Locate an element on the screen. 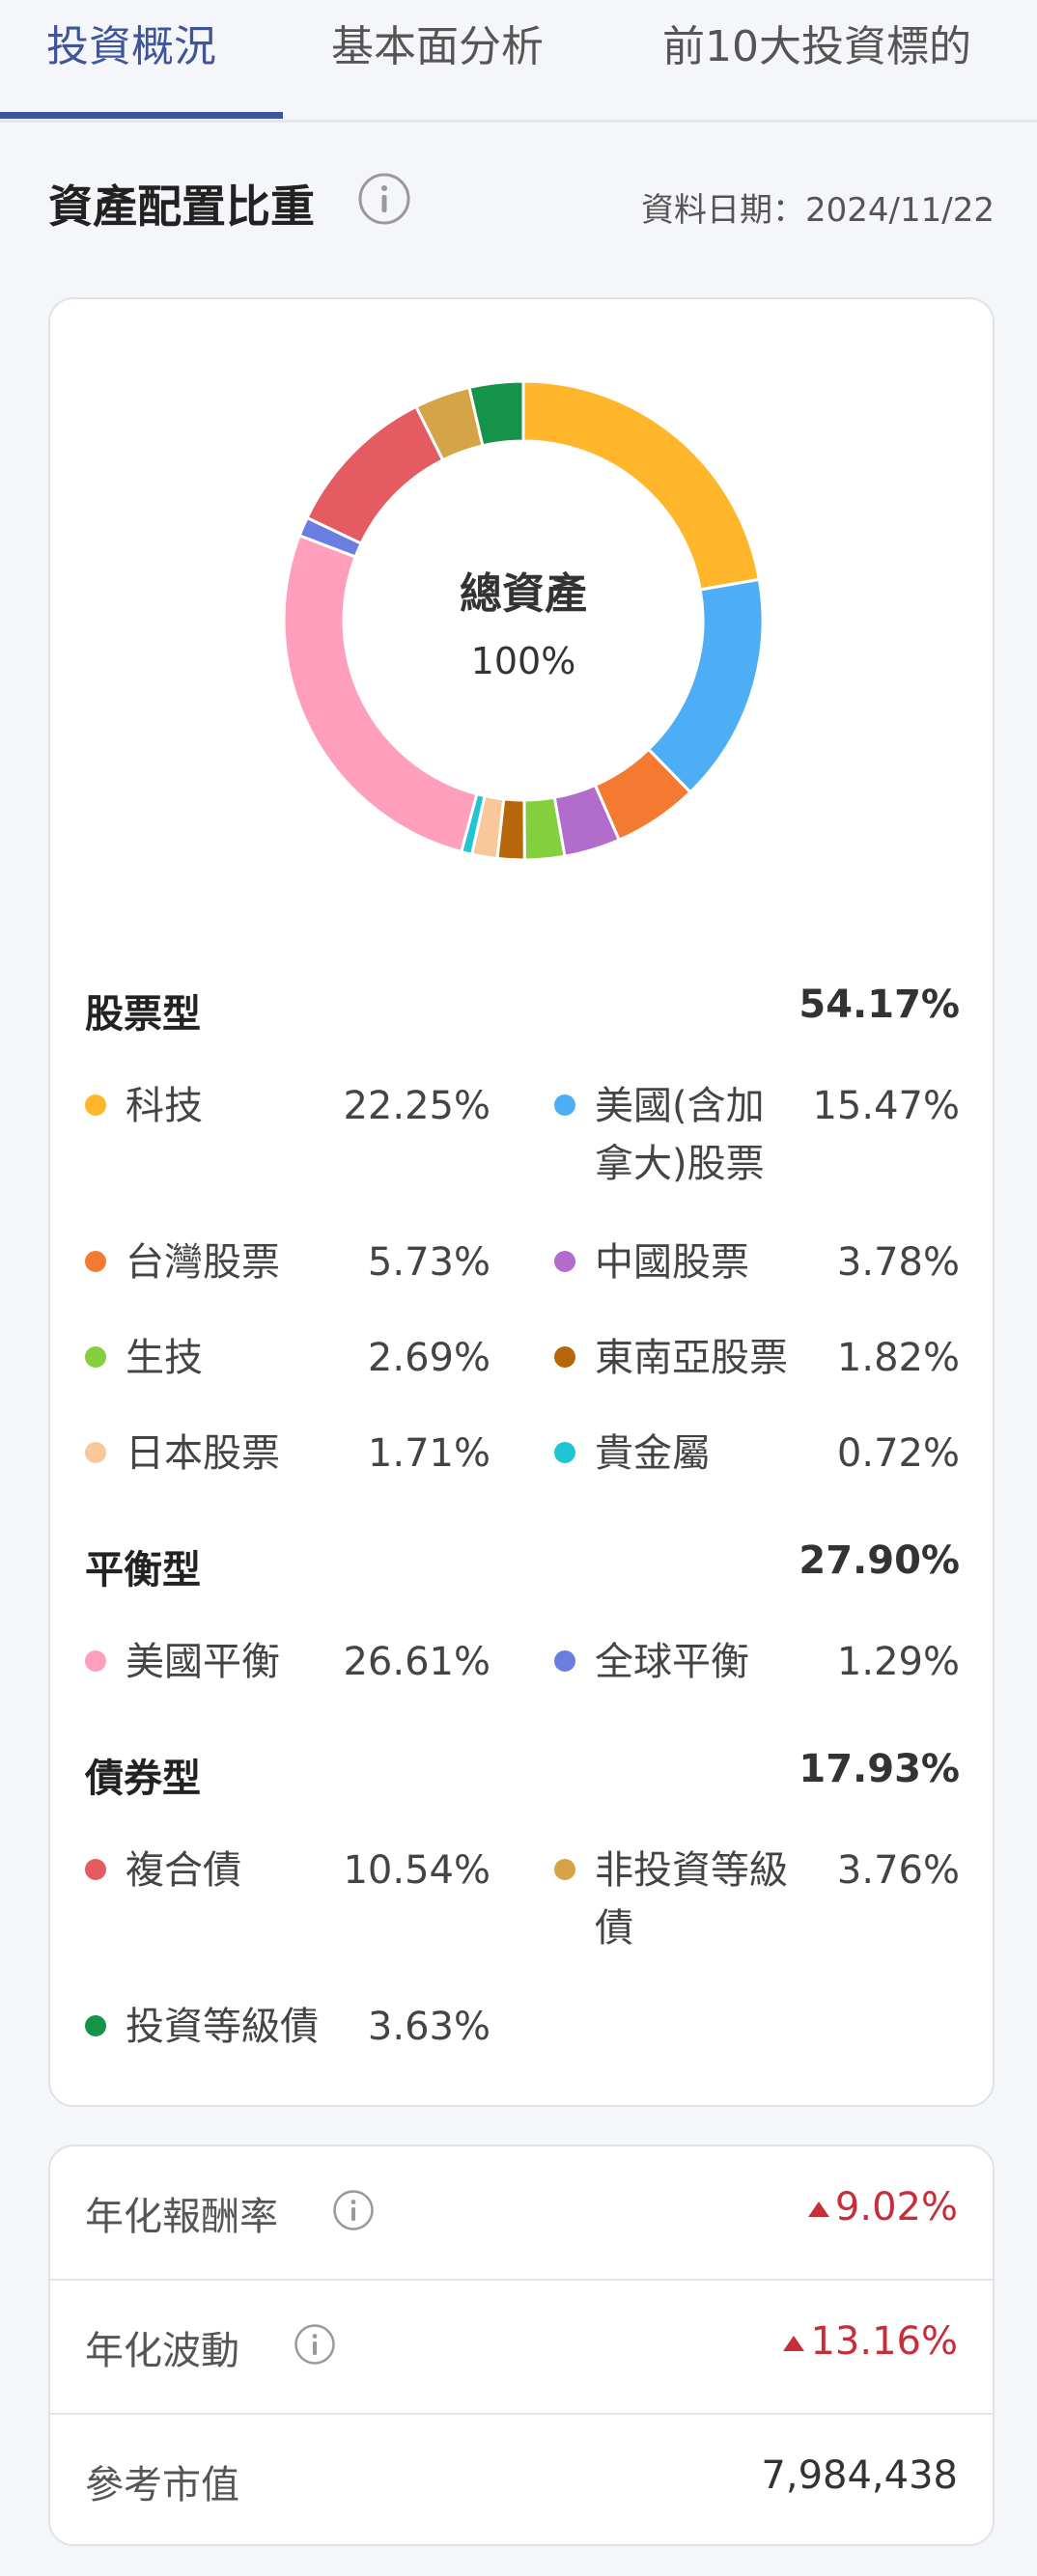  tab-top10-holdings: 前10大投資標的 is located at coordinates (816, 46).